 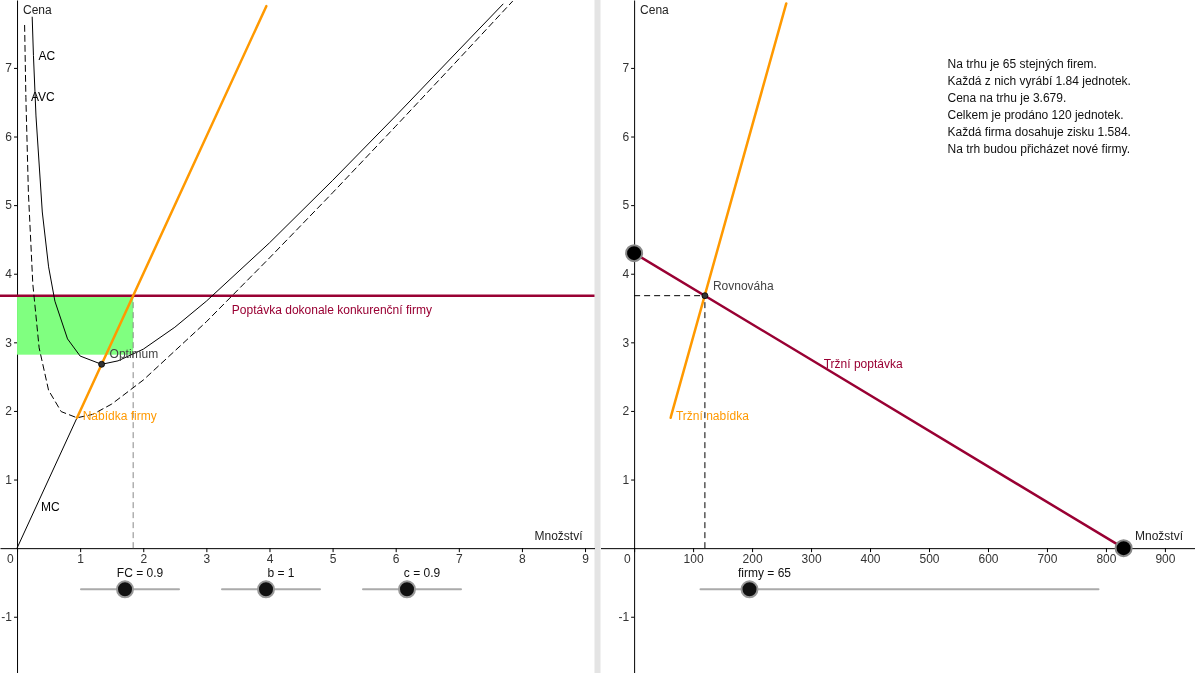 What do you see at coordinates (396, 558) in the screenshot?
I see `x-tick-label: 6` at bounding box center [396, 558].